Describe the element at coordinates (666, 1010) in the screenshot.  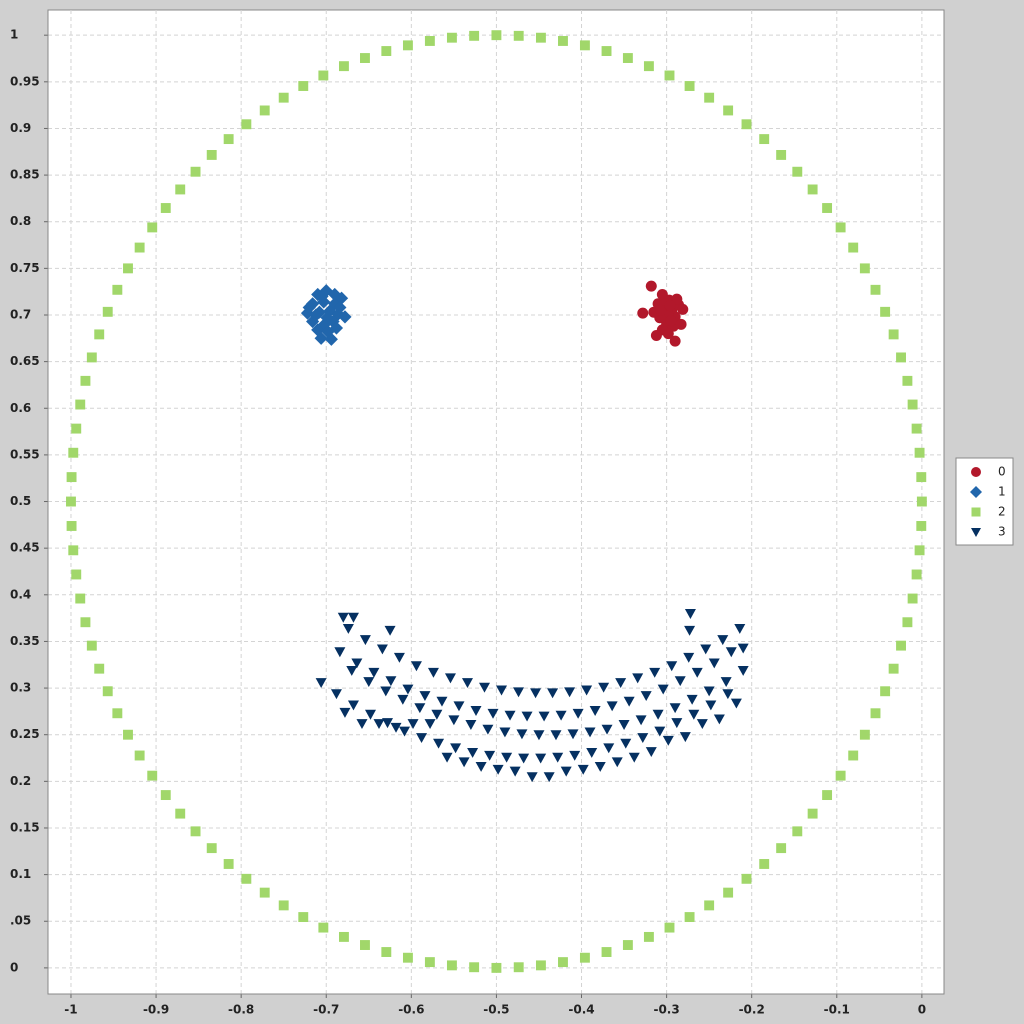
I see `x-tick-label: -0.3` at that location.